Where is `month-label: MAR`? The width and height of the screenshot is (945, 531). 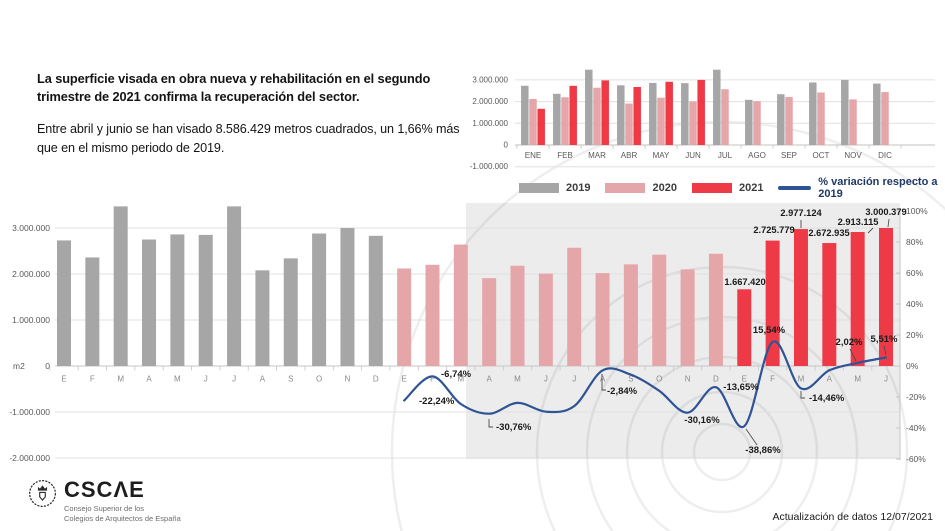
month-label: MAR is located at coordinates (597, 155).